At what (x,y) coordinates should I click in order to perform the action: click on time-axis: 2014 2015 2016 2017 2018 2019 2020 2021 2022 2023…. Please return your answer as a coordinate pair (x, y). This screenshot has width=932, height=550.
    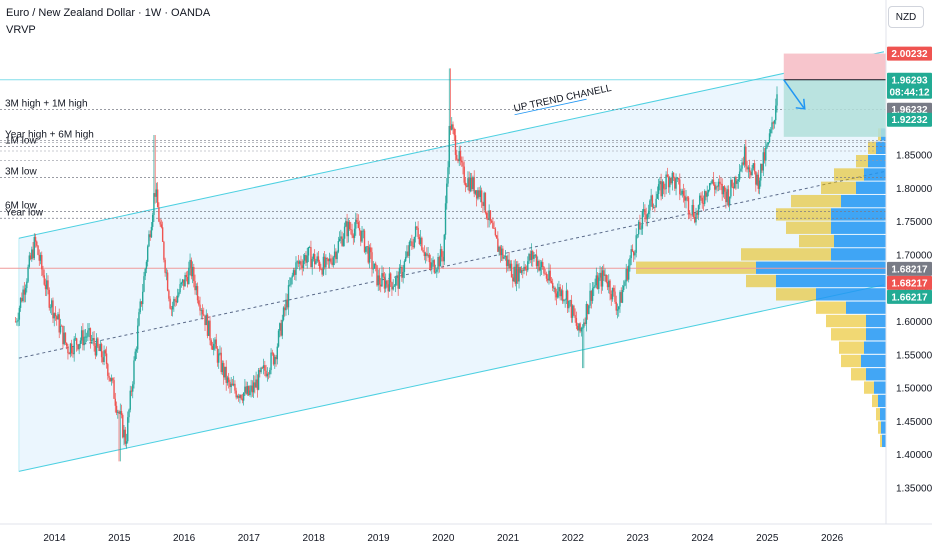
    Looking at the image, I should click on (443, 538).